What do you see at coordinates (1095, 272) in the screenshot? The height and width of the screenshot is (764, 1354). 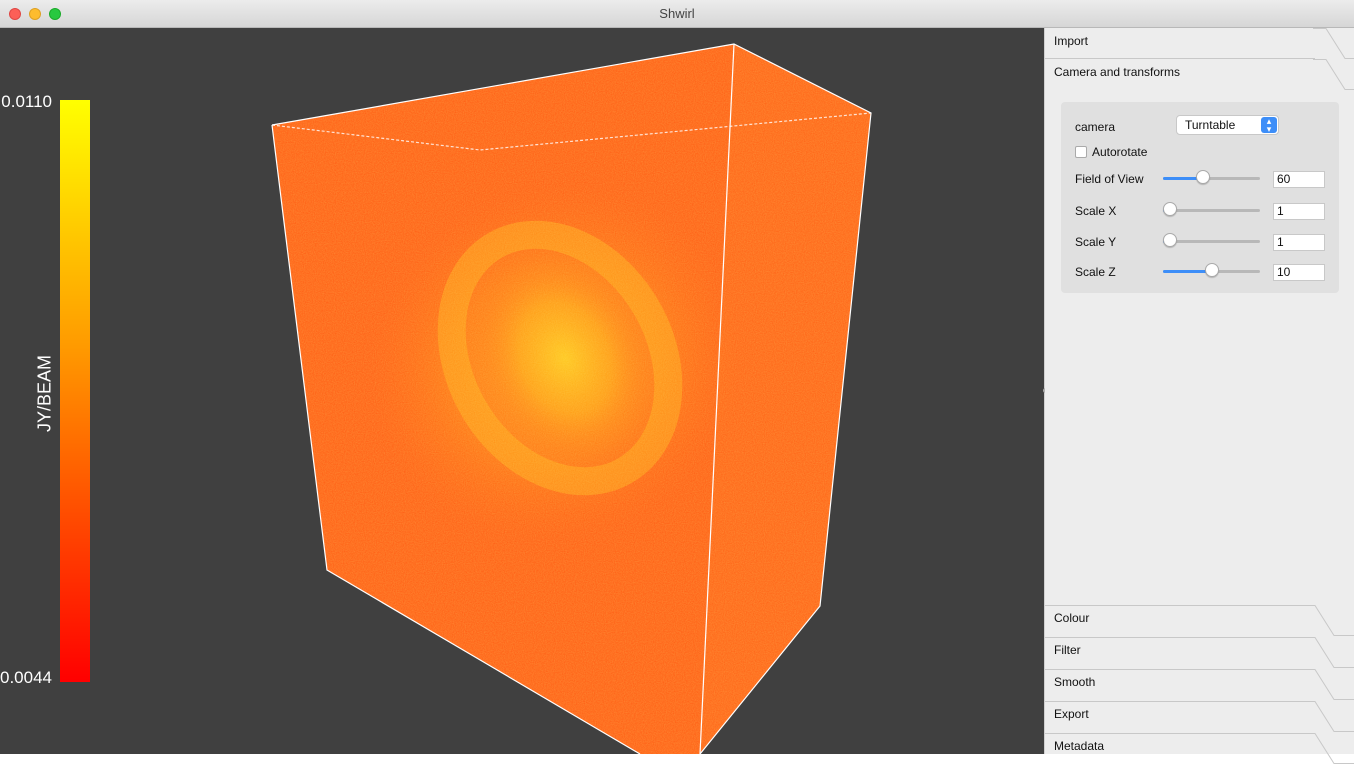 I see `scale-z-label: Scale Z` at bounding box center [1095, 272].